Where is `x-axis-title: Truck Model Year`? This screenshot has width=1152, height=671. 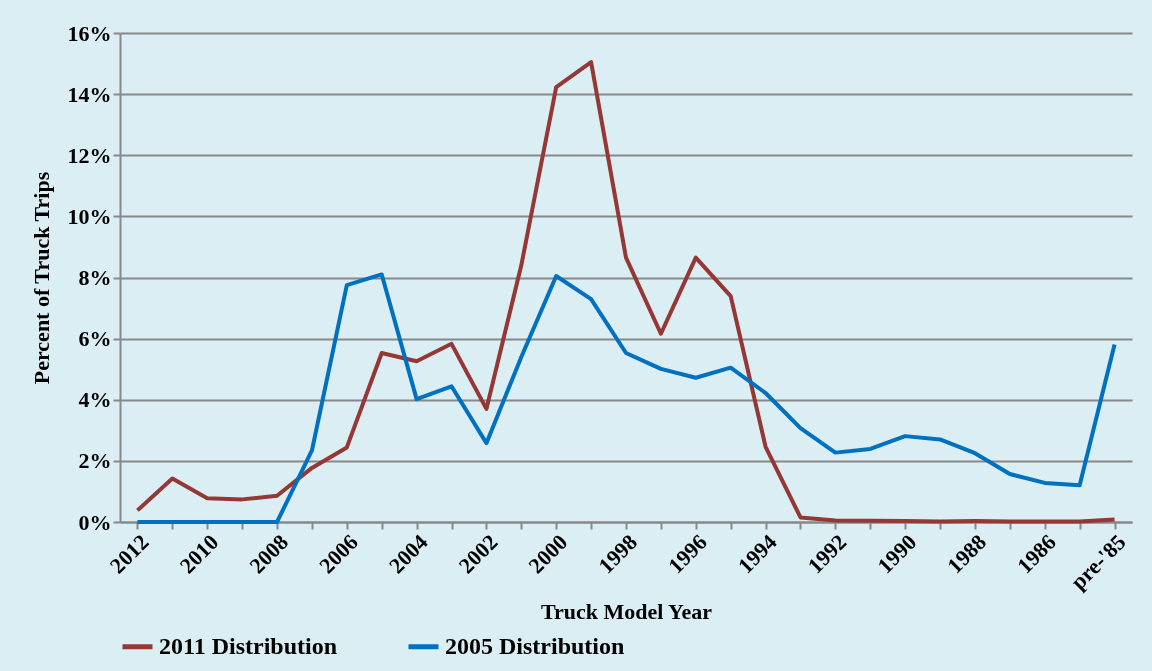 x-axis-title: Truck Model Year is located at coordinates (626, 611).